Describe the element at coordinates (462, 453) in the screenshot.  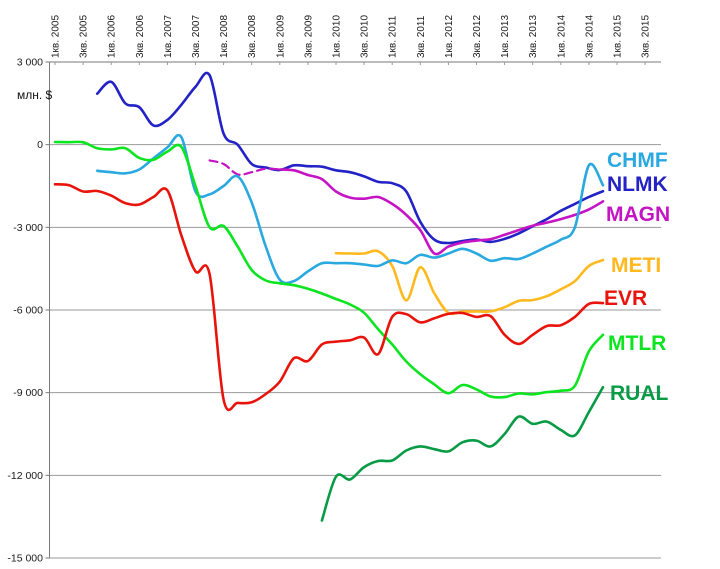
I see `series-line-RUAL` at that location.